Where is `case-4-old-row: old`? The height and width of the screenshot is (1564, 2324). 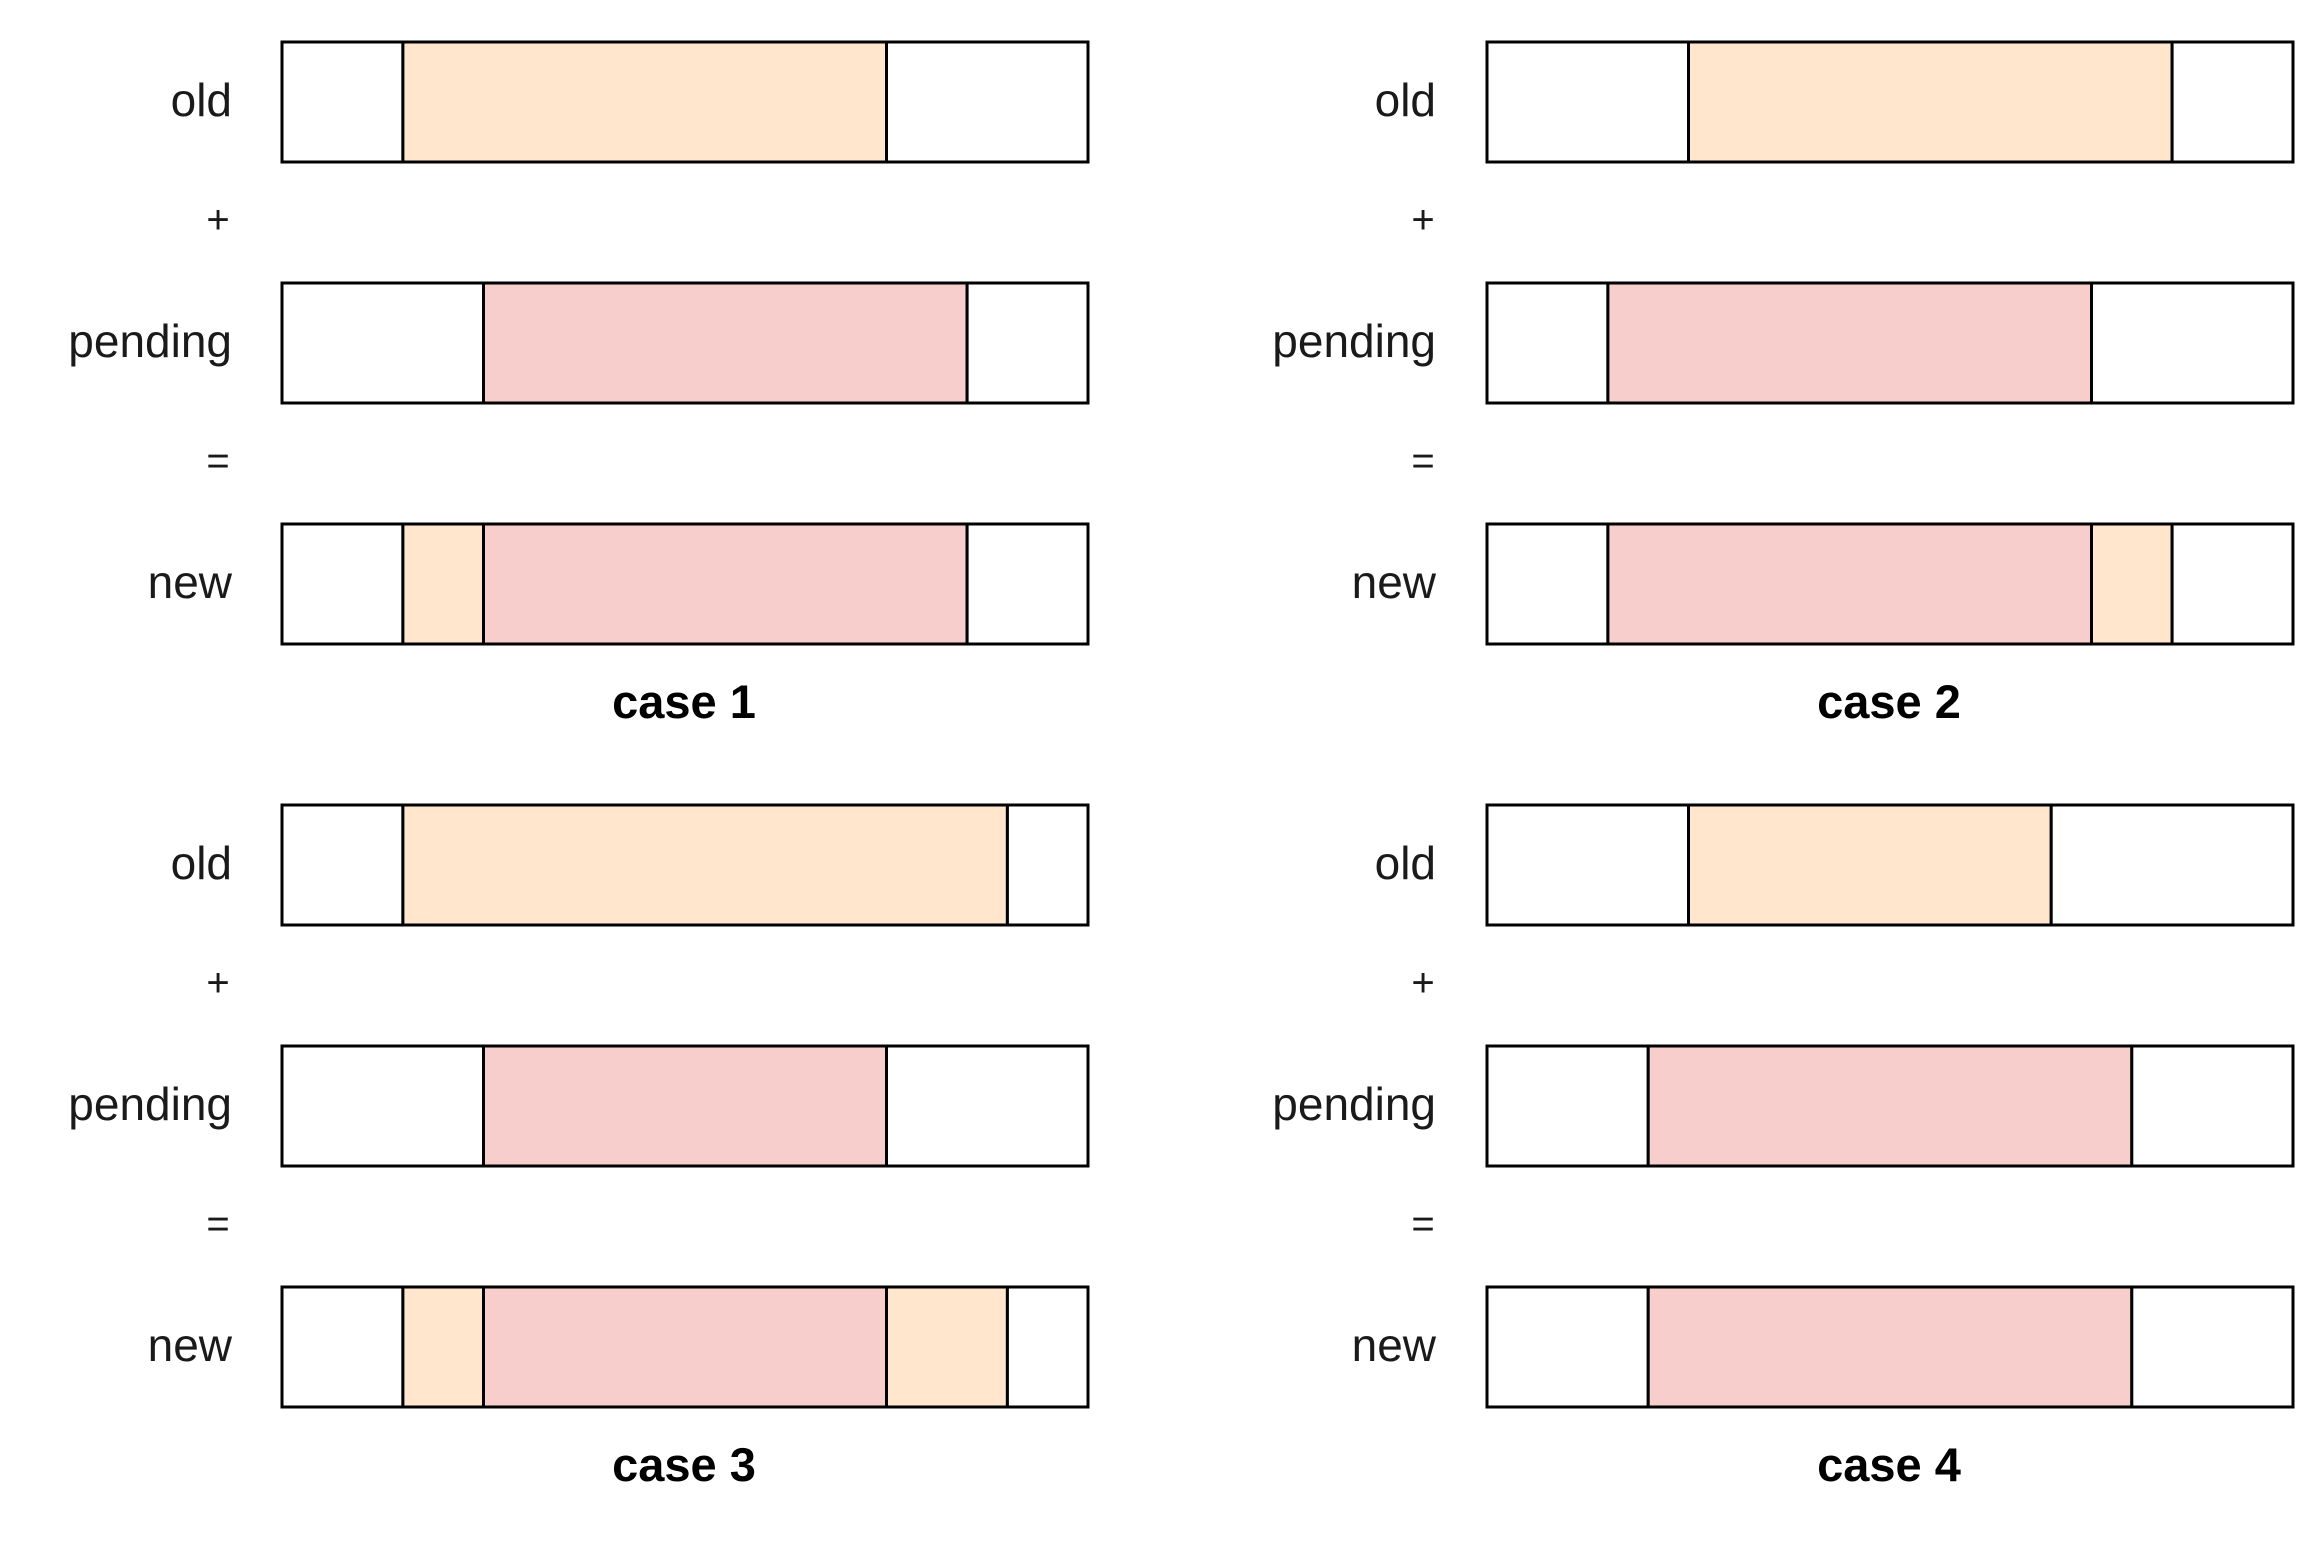 case-4-old-row: old is located at coordinates (1835, 865).